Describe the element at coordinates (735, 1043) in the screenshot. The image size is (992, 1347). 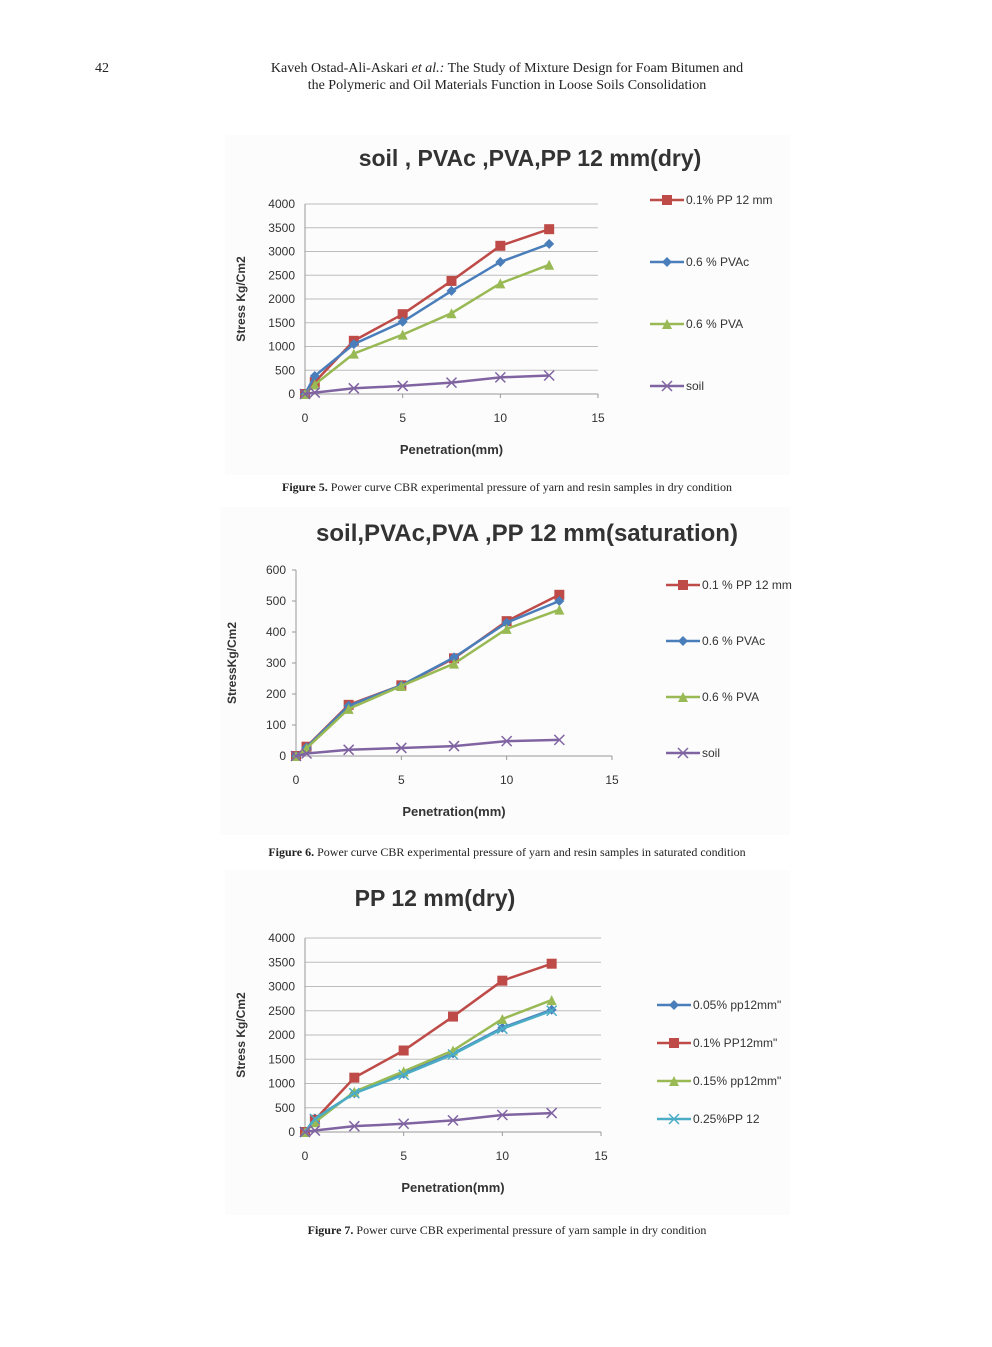
I see `legend-label: 0.1% PP12mm"` at that location.